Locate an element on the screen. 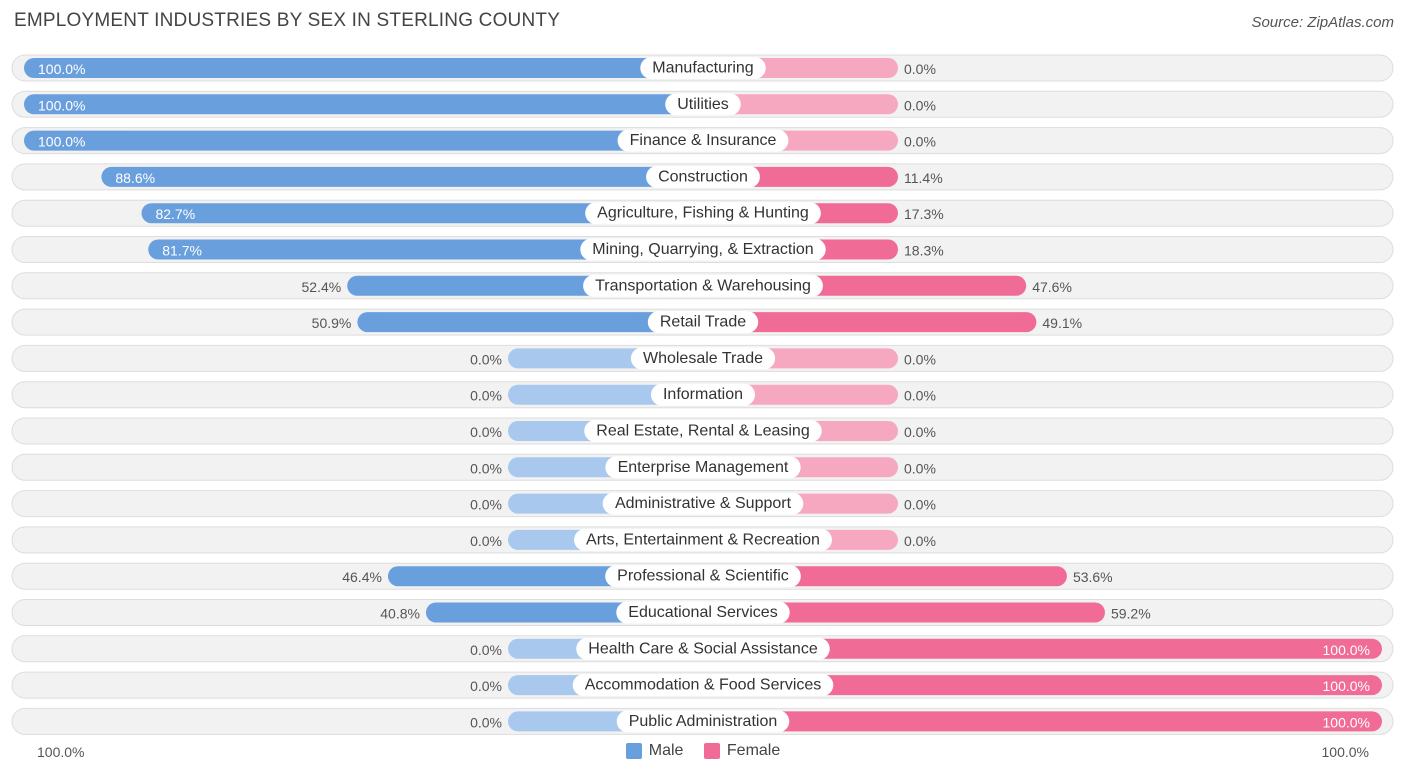  male-value-label: 46.4% is located at coordinates (362, 577).